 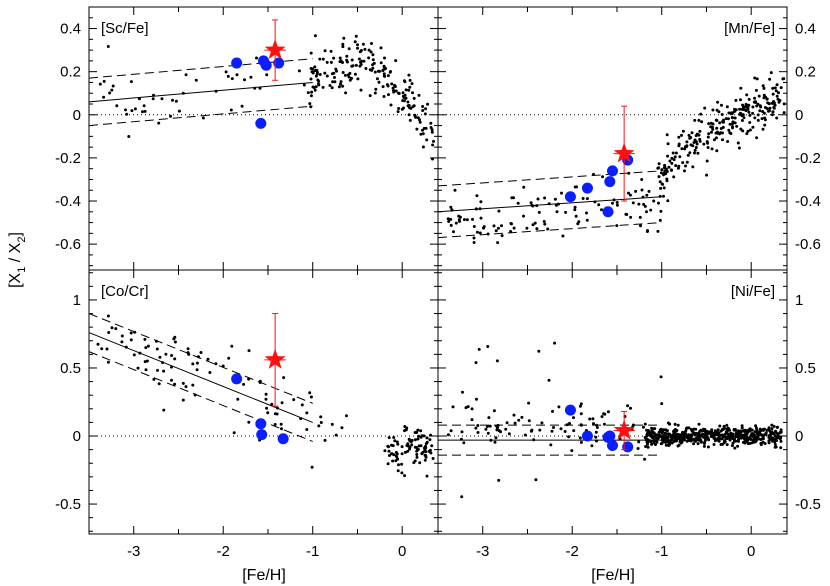 I want to click on y-tick-label: -0.4, so click(x=808, y=201).